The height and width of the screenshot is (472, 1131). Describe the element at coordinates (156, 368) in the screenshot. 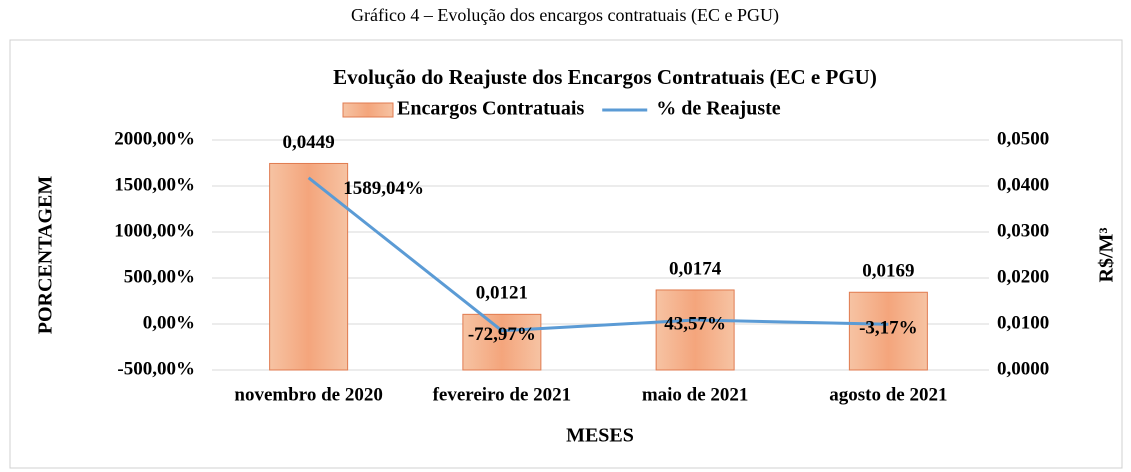

I see `y-tick-label: -500,00%` at that location.